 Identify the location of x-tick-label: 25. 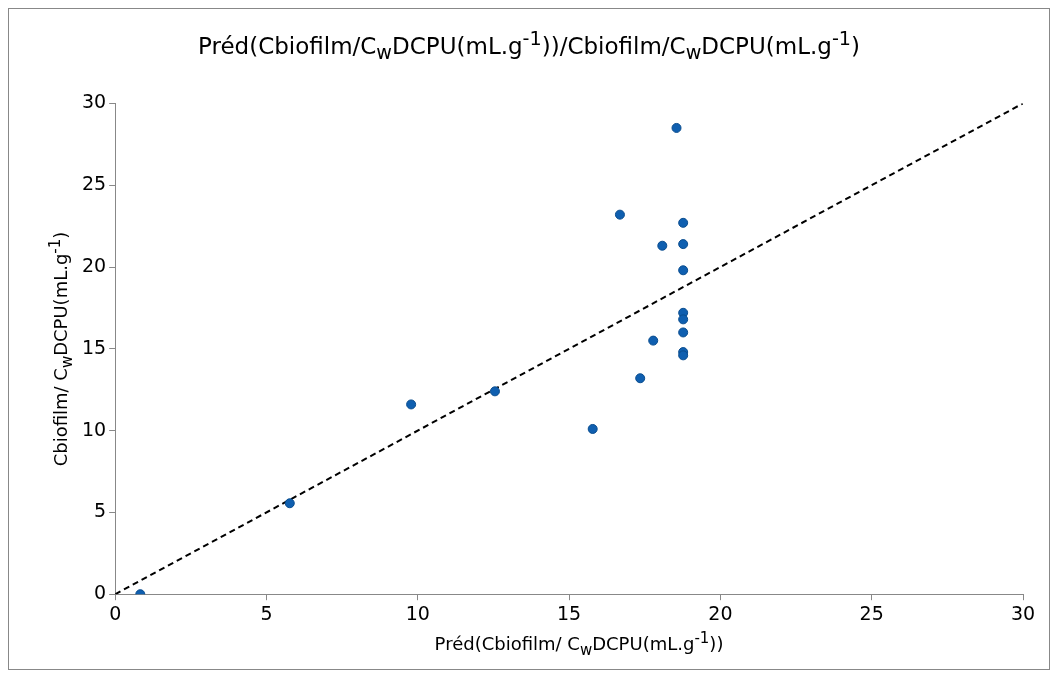
(871, 612).